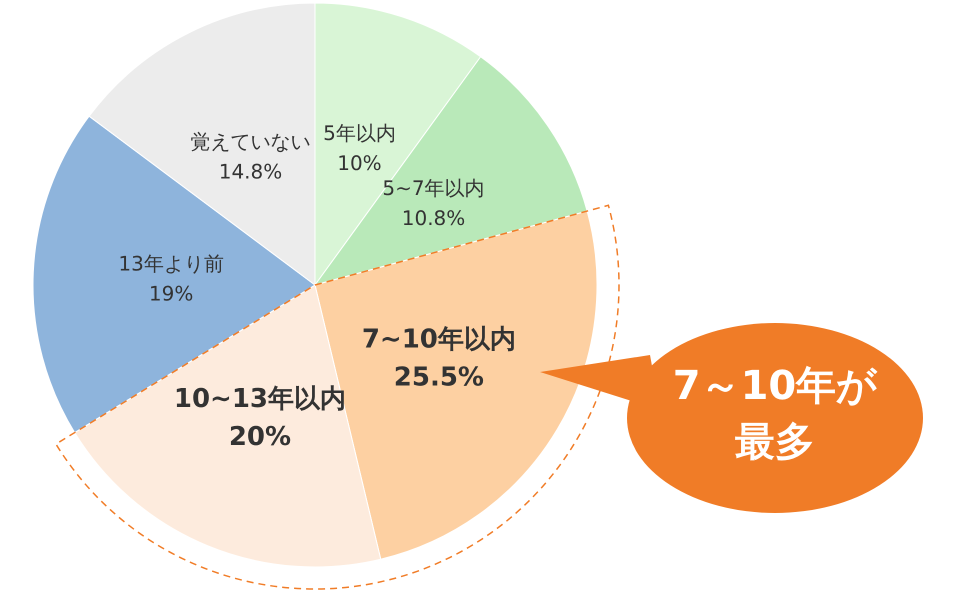  Describe the element at coordinates (439, 339) in the screenshot. I see `slice-label: 7~10年以内` at that location.